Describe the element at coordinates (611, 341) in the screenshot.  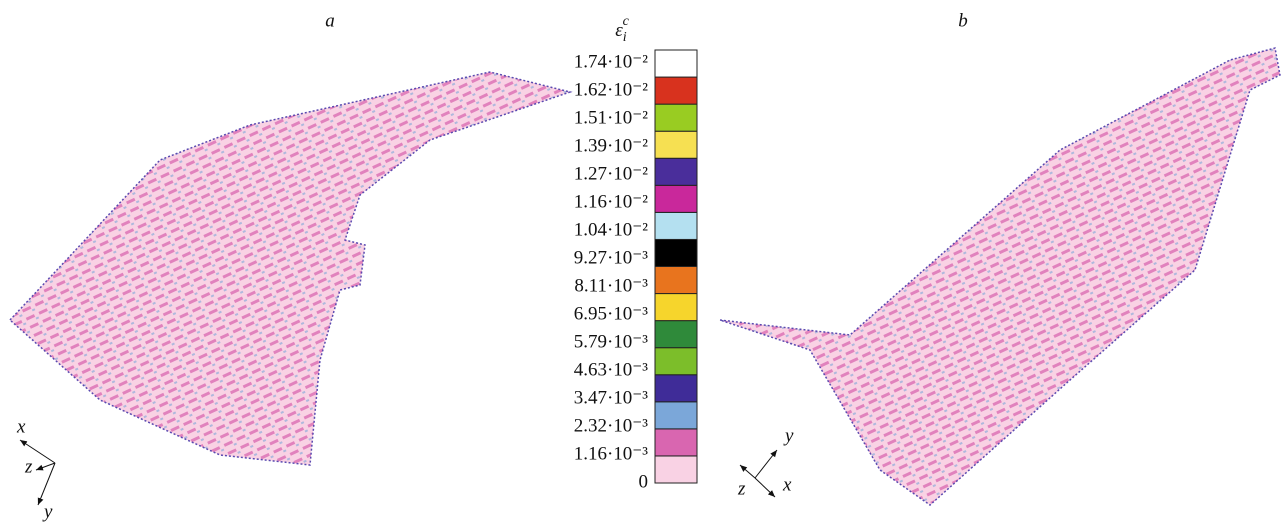
I see `level-label: 5.79·10⁻³` at that location.